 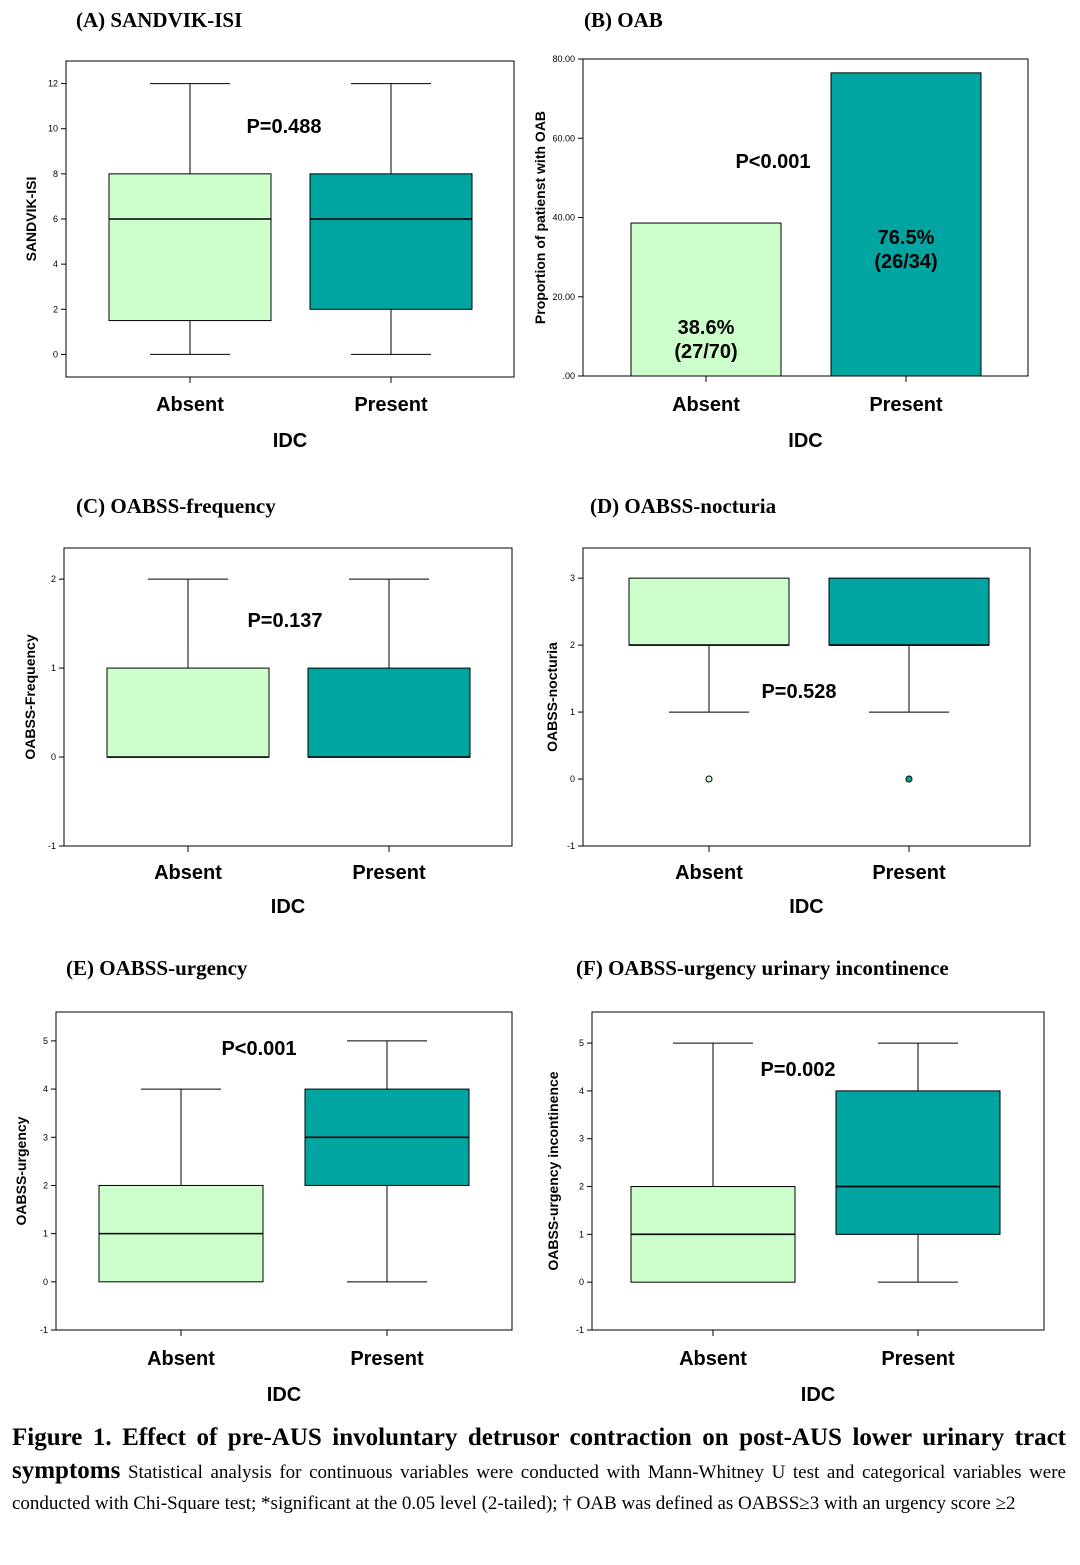 I want to click on y-tick-label: 40.00, so click(x=563, y=218).